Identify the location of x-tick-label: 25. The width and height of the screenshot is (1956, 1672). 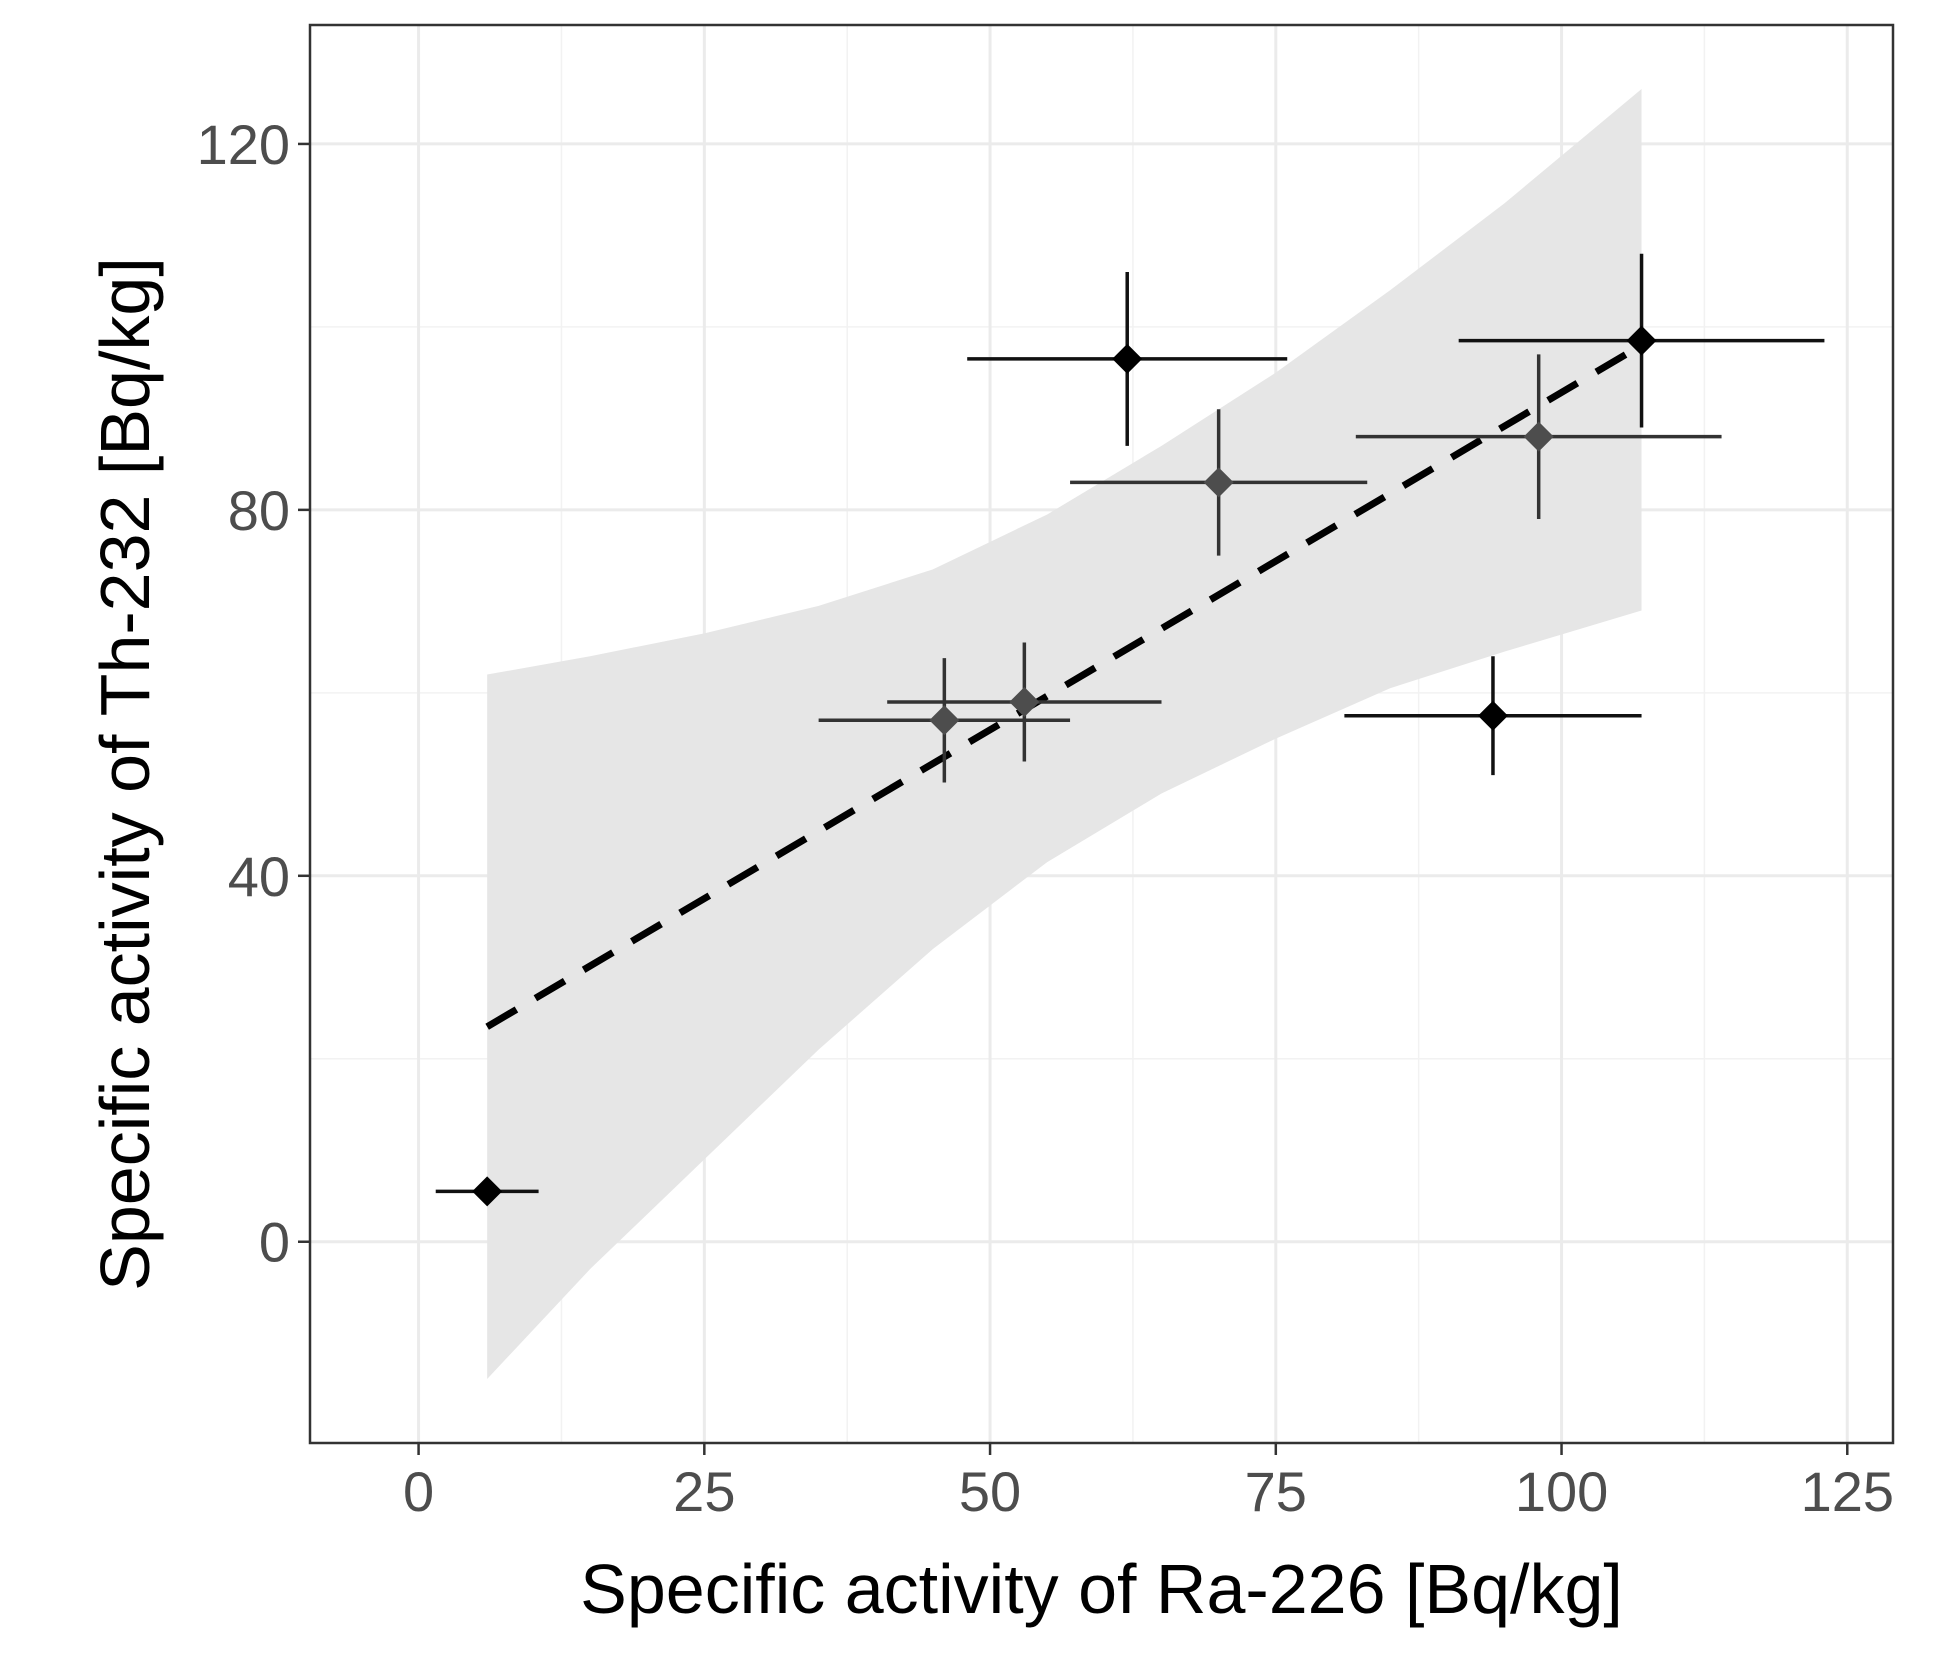
(704, 1491).